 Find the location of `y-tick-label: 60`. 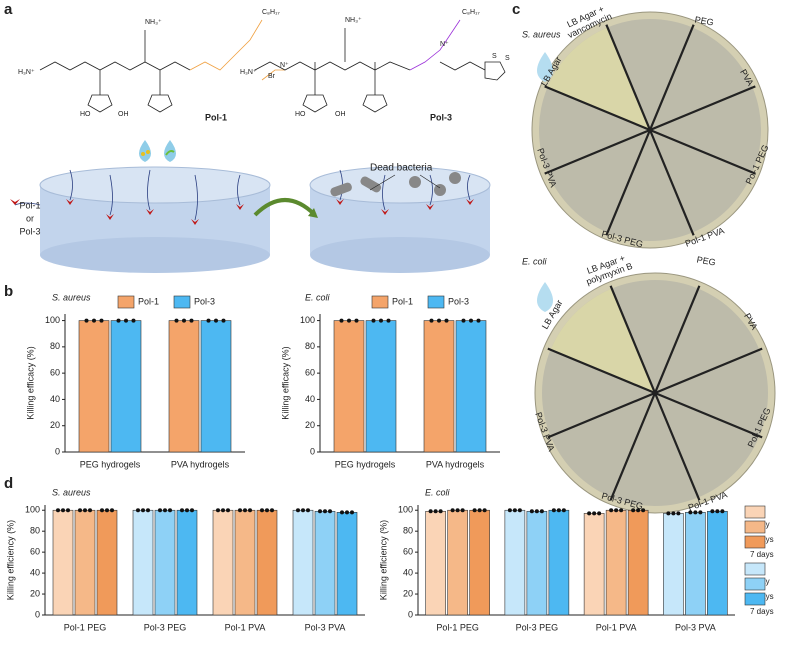

y-tick-label: 60 is located at coordinates (35, 552).